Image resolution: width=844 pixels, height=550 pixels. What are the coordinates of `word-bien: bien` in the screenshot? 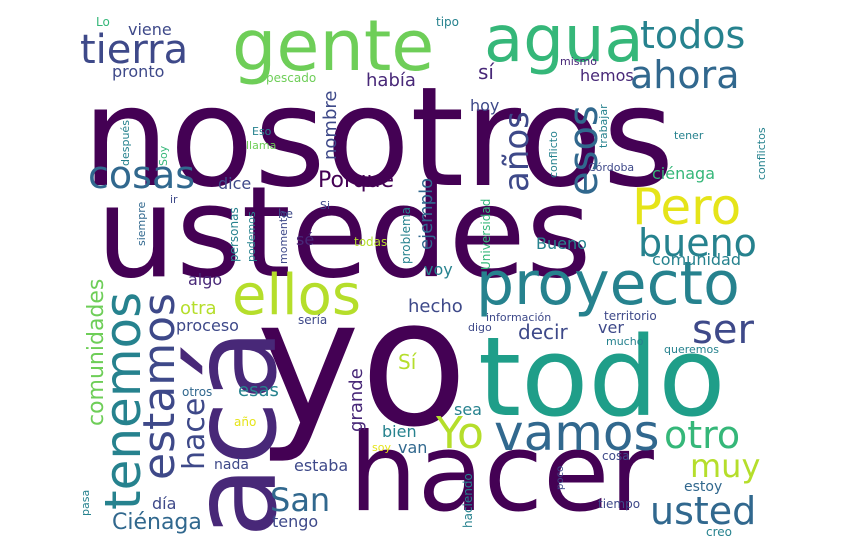 It's located at (399, 431).